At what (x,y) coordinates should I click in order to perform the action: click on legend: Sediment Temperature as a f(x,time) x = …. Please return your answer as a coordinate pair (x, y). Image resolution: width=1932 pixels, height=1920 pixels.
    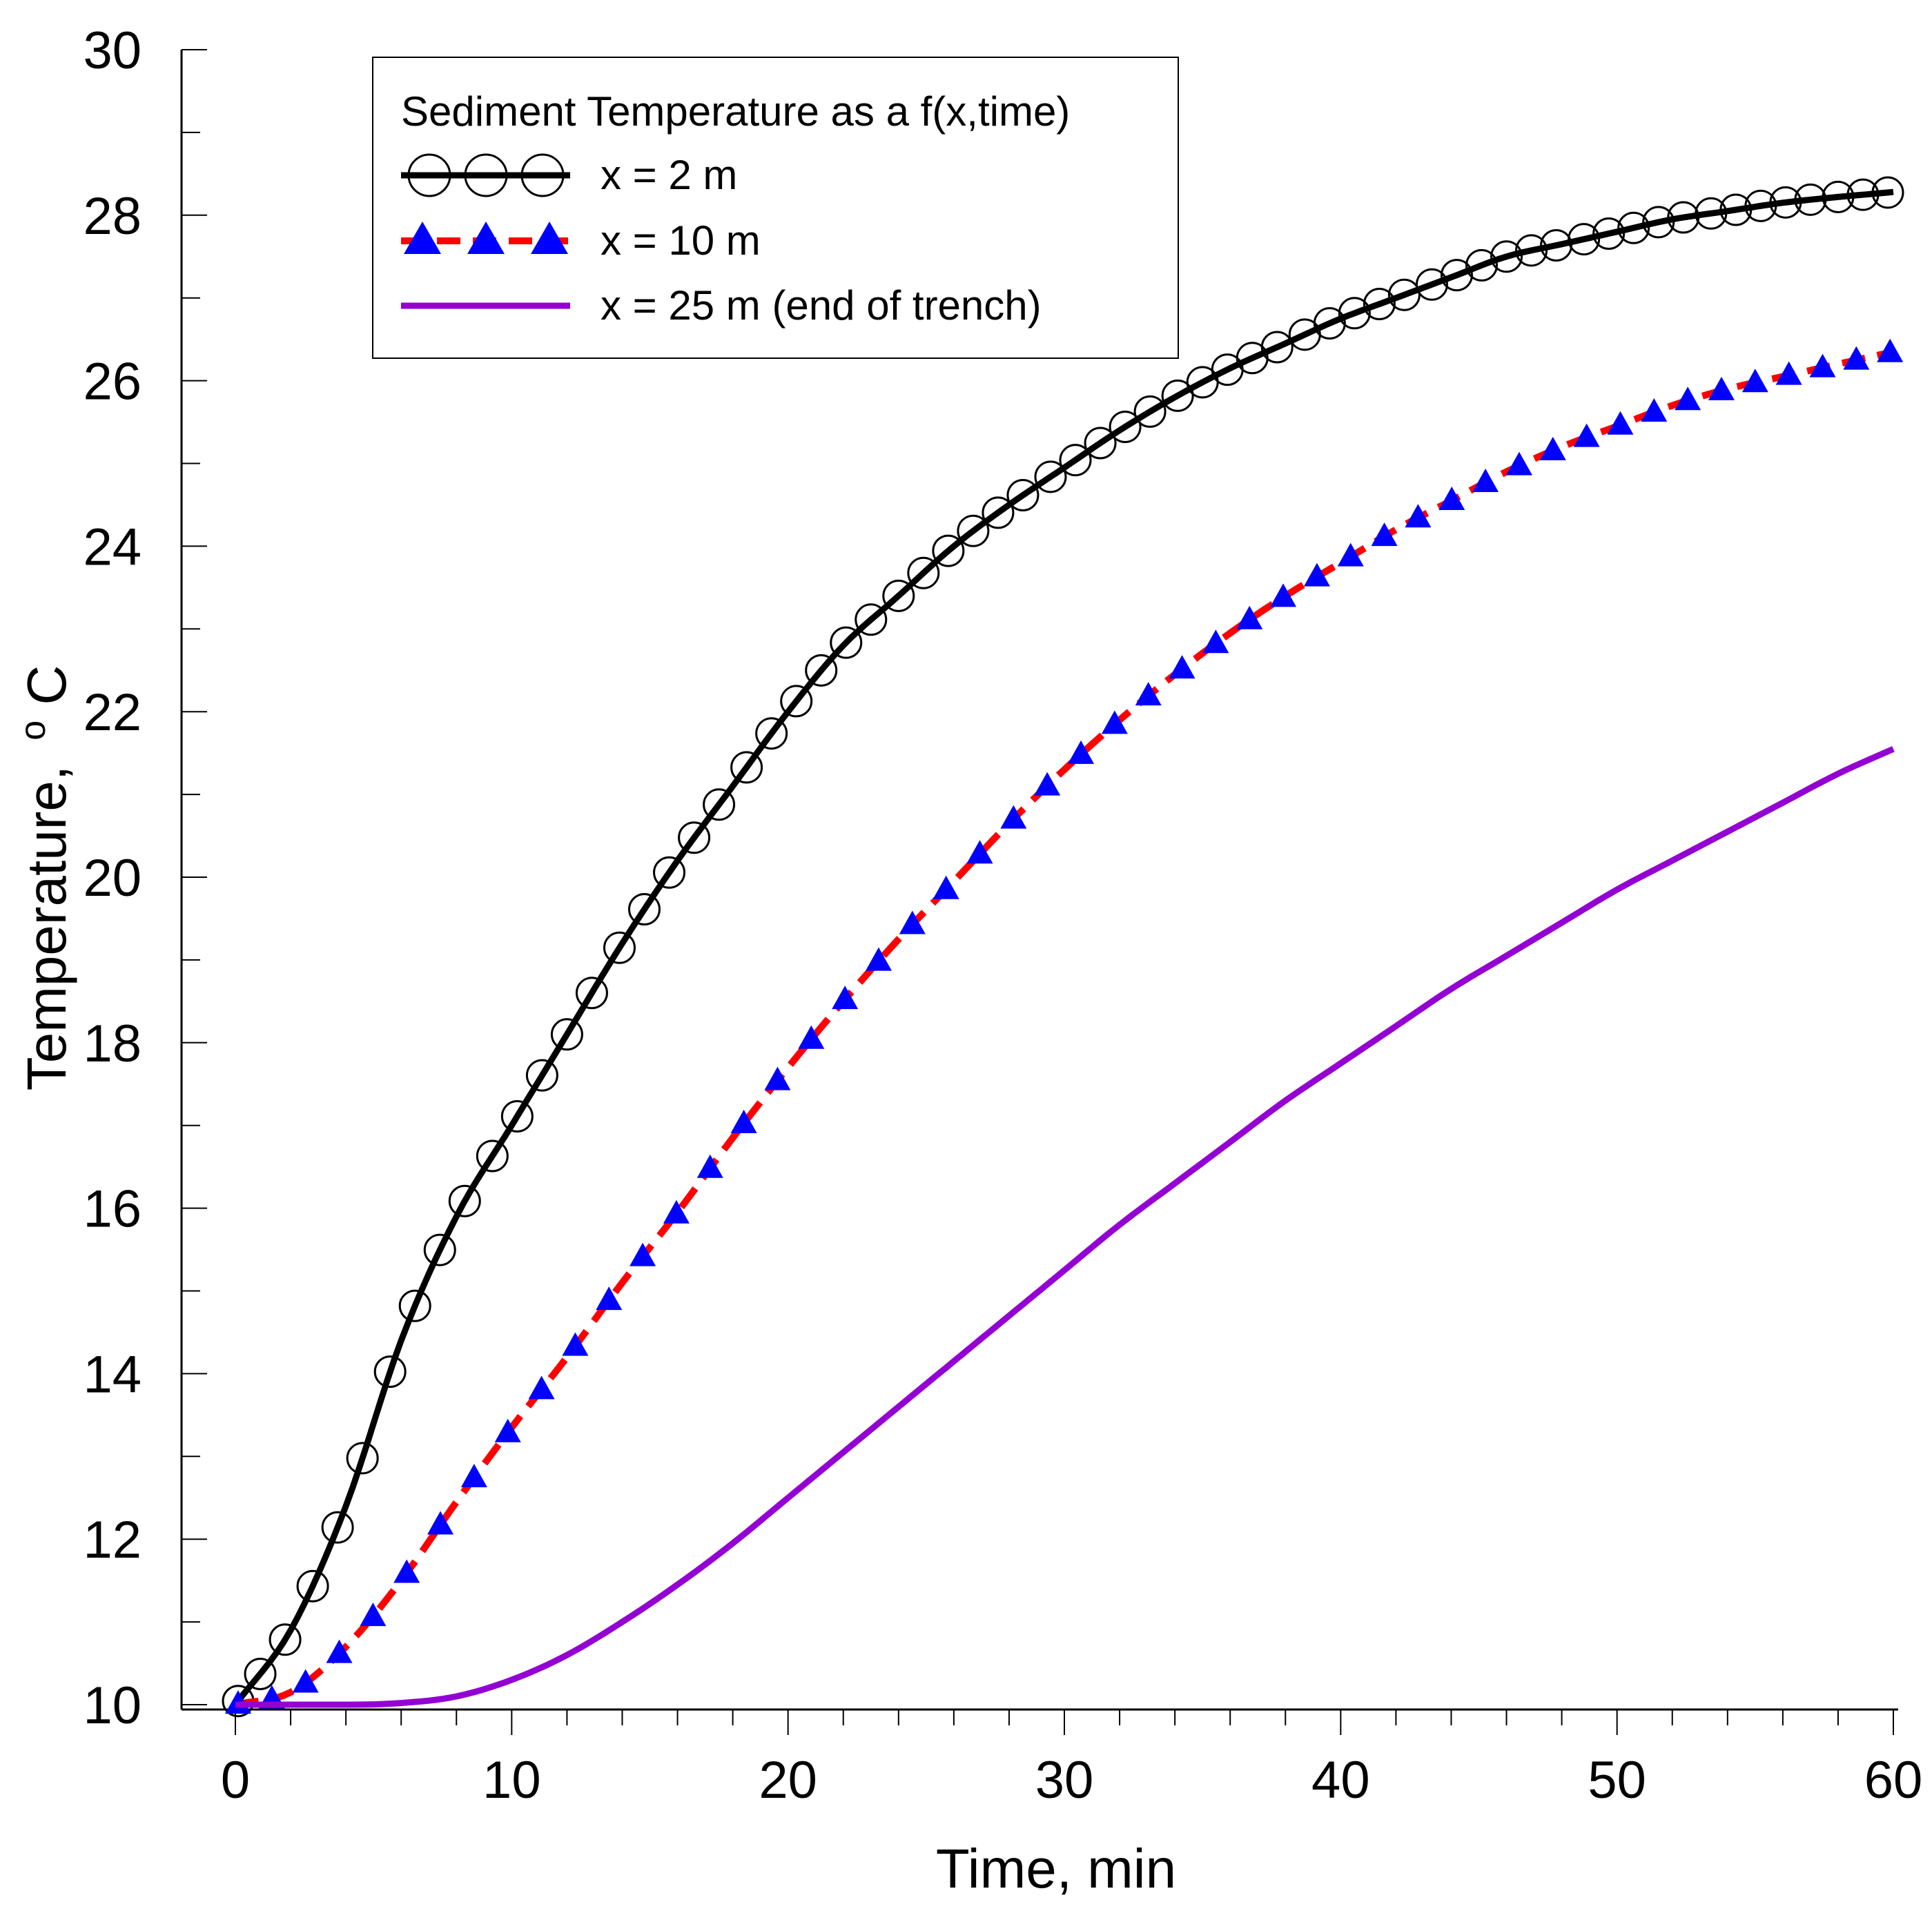
    Looking at the image, I should click on (775, 208).